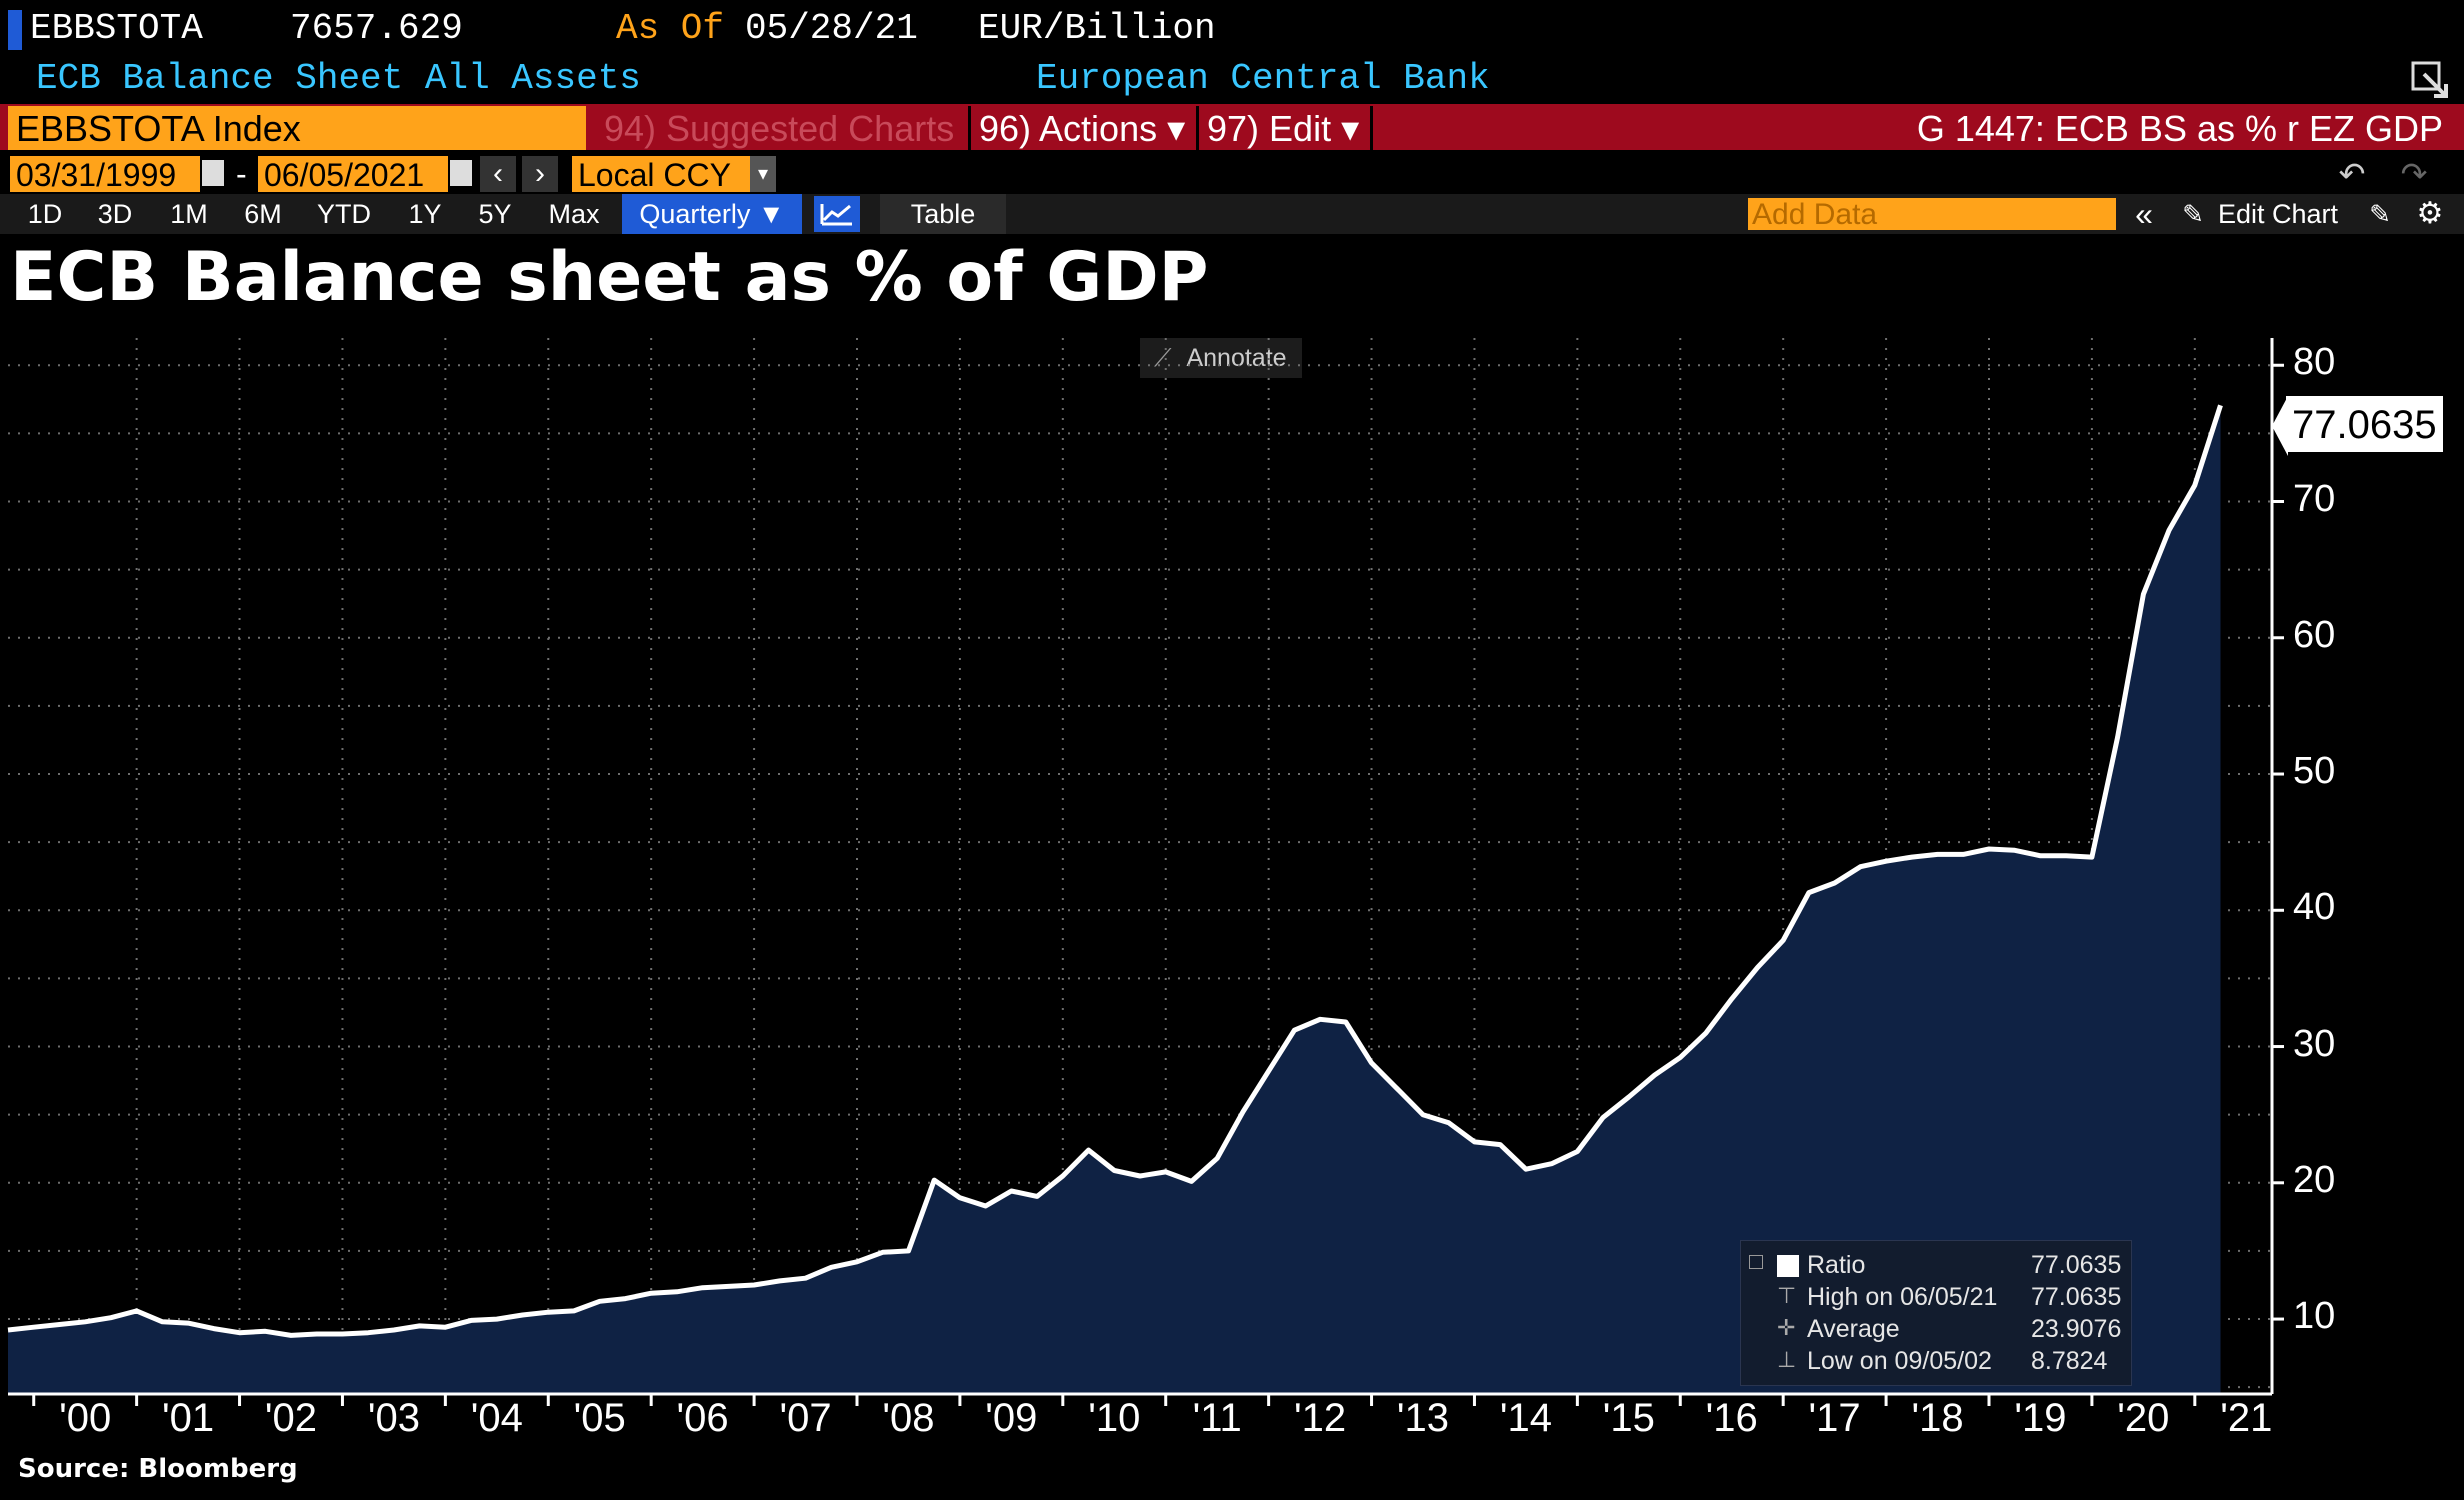  What do you see at coordinates (1525, 1418) in the screenshot?
I see `x-tick-label: '14` at bounding box center [1525, 1418].